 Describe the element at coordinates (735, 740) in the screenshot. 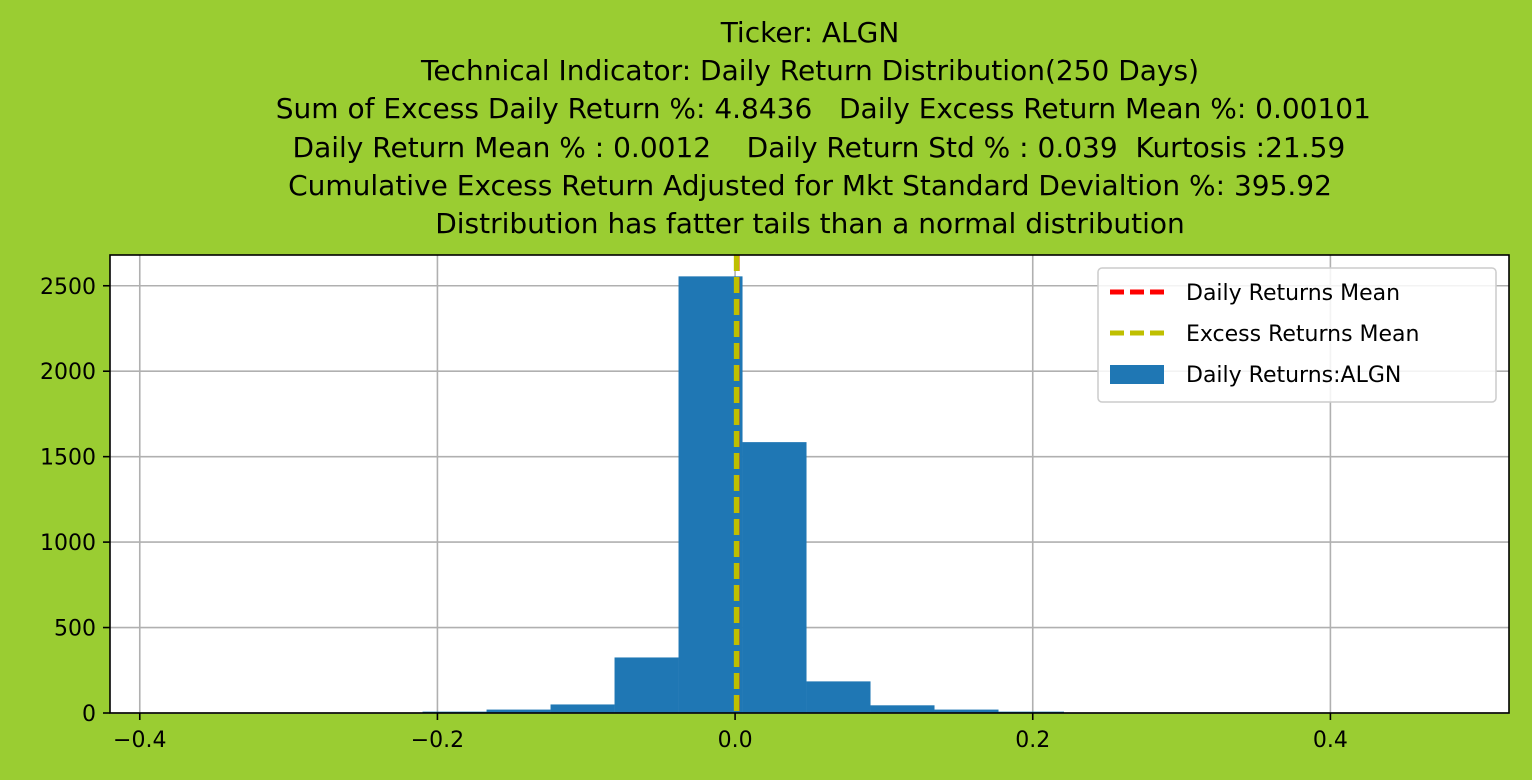

I see `x-tick-label: 0.0` at that location.